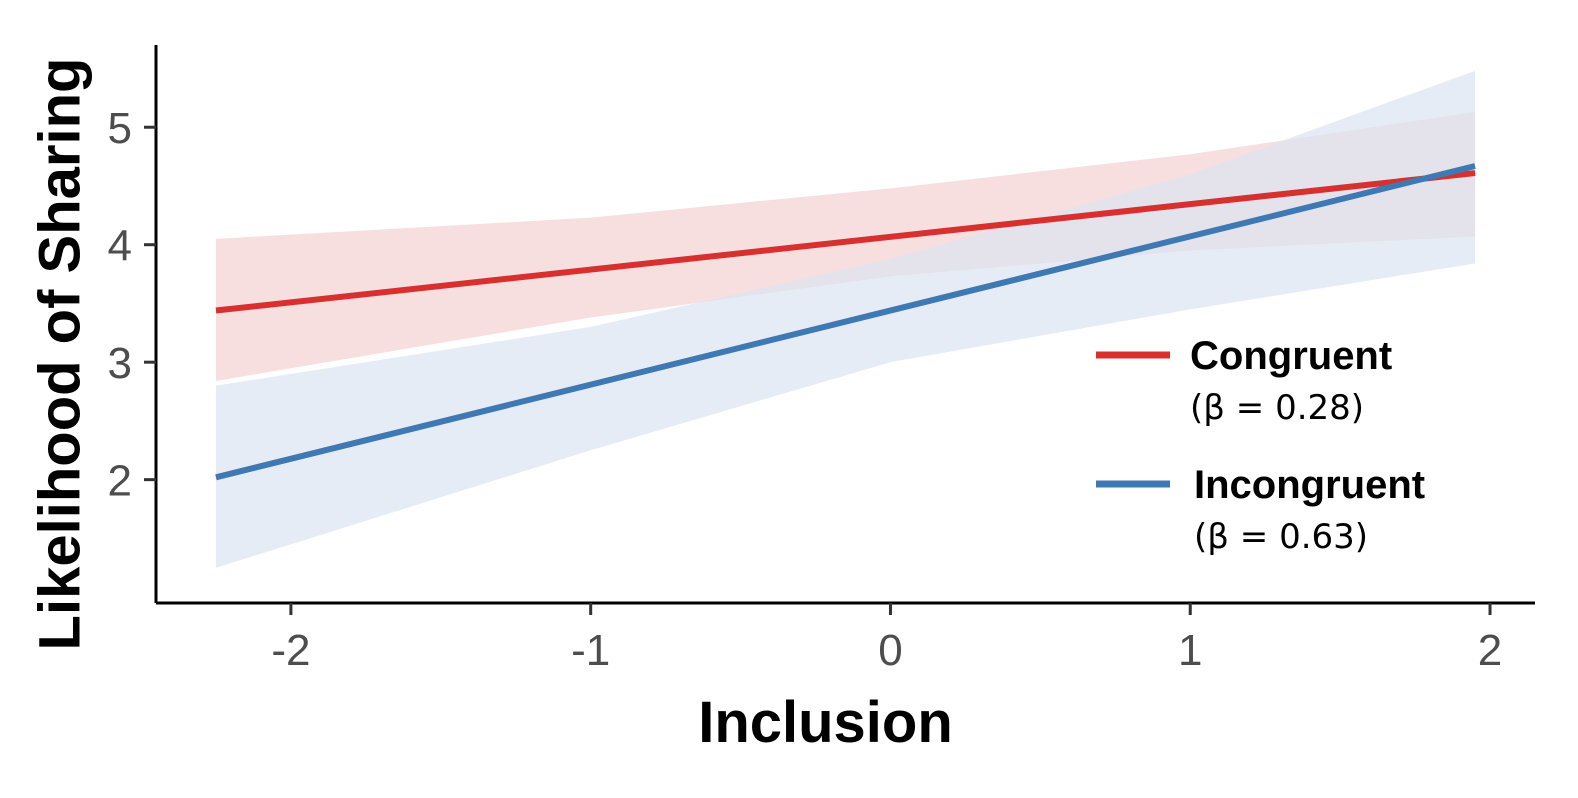  I want to click on x-tick-label: -2, so click(290, 650).